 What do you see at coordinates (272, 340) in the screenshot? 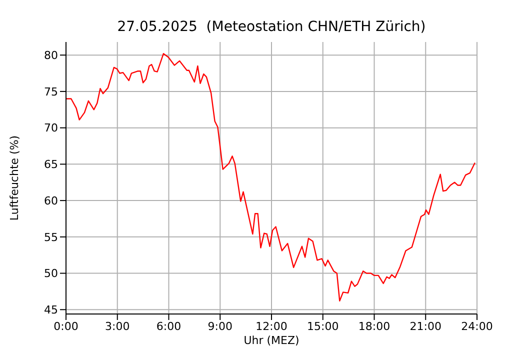
I see `x-axis-title: Uhr (MEZ)` at bounding box center [272, 340].